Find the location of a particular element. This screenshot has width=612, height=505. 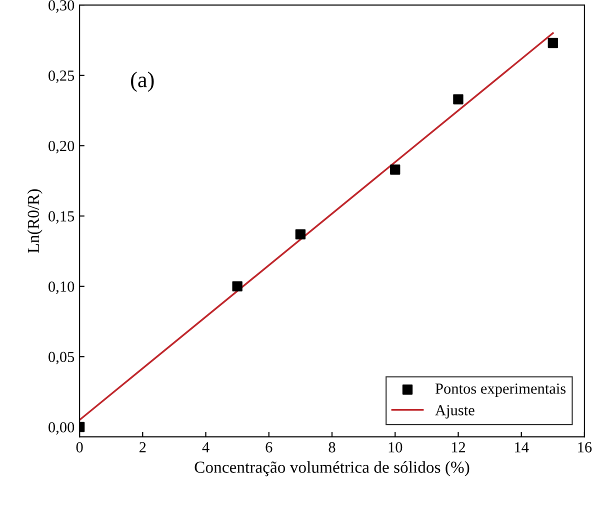

y-tick-label: 0,15 is located at coordinates (61, 217).